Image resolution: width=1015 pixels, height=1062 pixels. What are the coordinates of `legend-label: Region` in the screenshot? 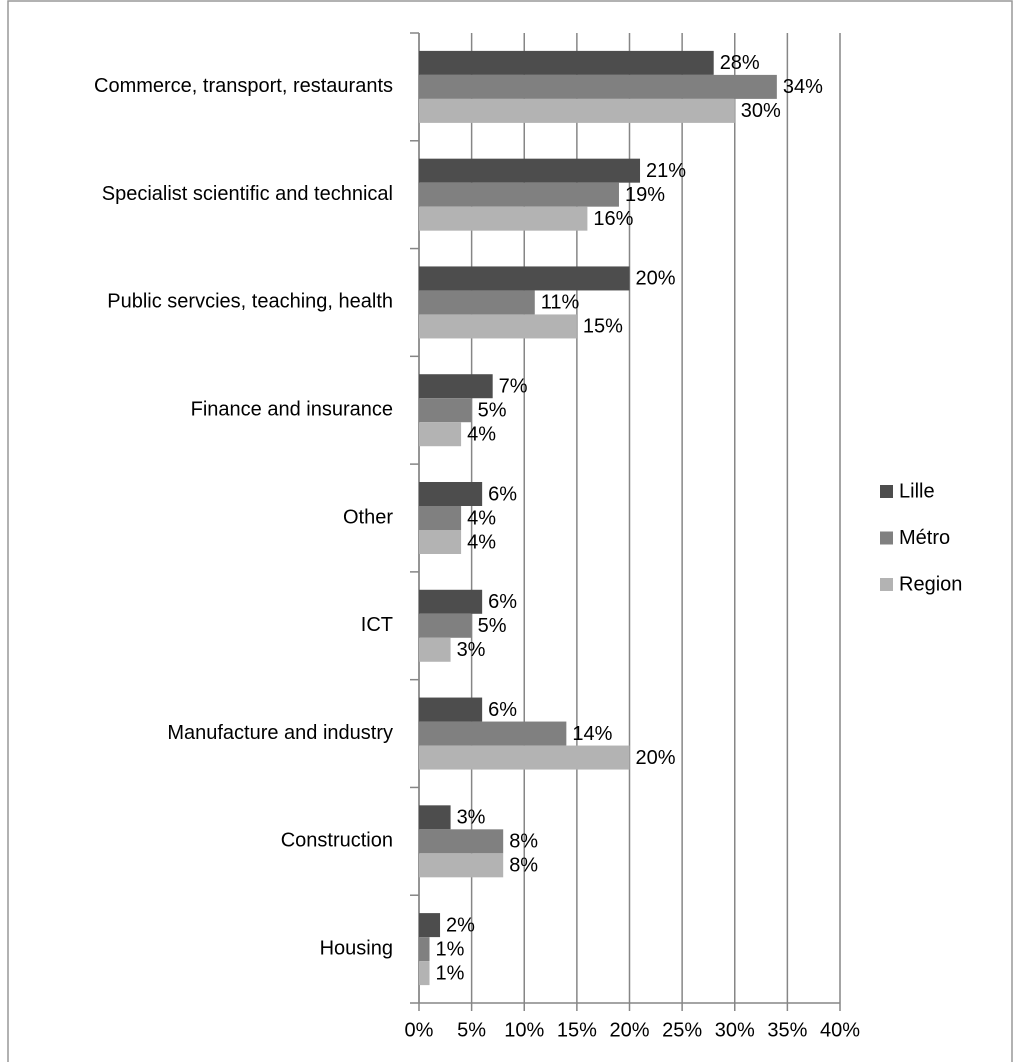 It's located at (930, 584).